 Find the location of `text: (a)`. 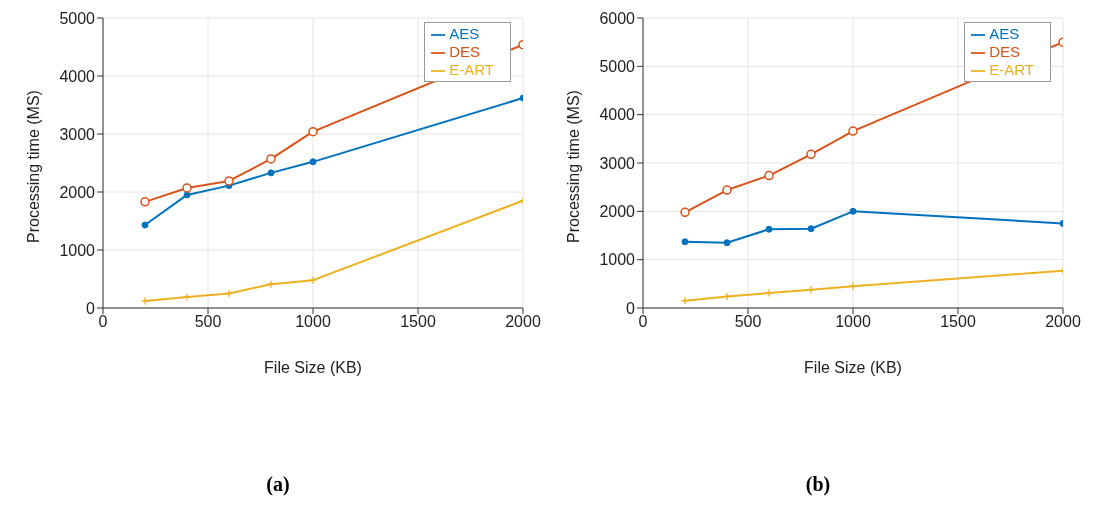

text: (a) is located at coordinates (278, 484).